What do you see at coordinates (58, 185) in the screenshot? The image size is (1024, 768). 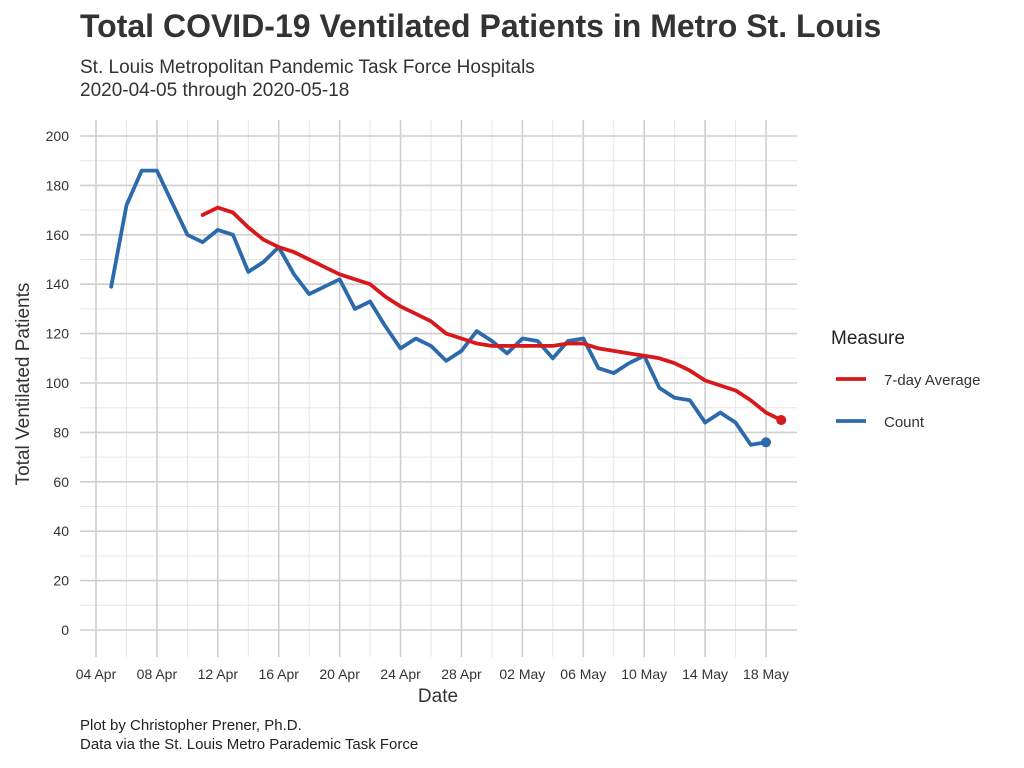 I see `y-tick-label: 180` at bounding box center [58, 185].